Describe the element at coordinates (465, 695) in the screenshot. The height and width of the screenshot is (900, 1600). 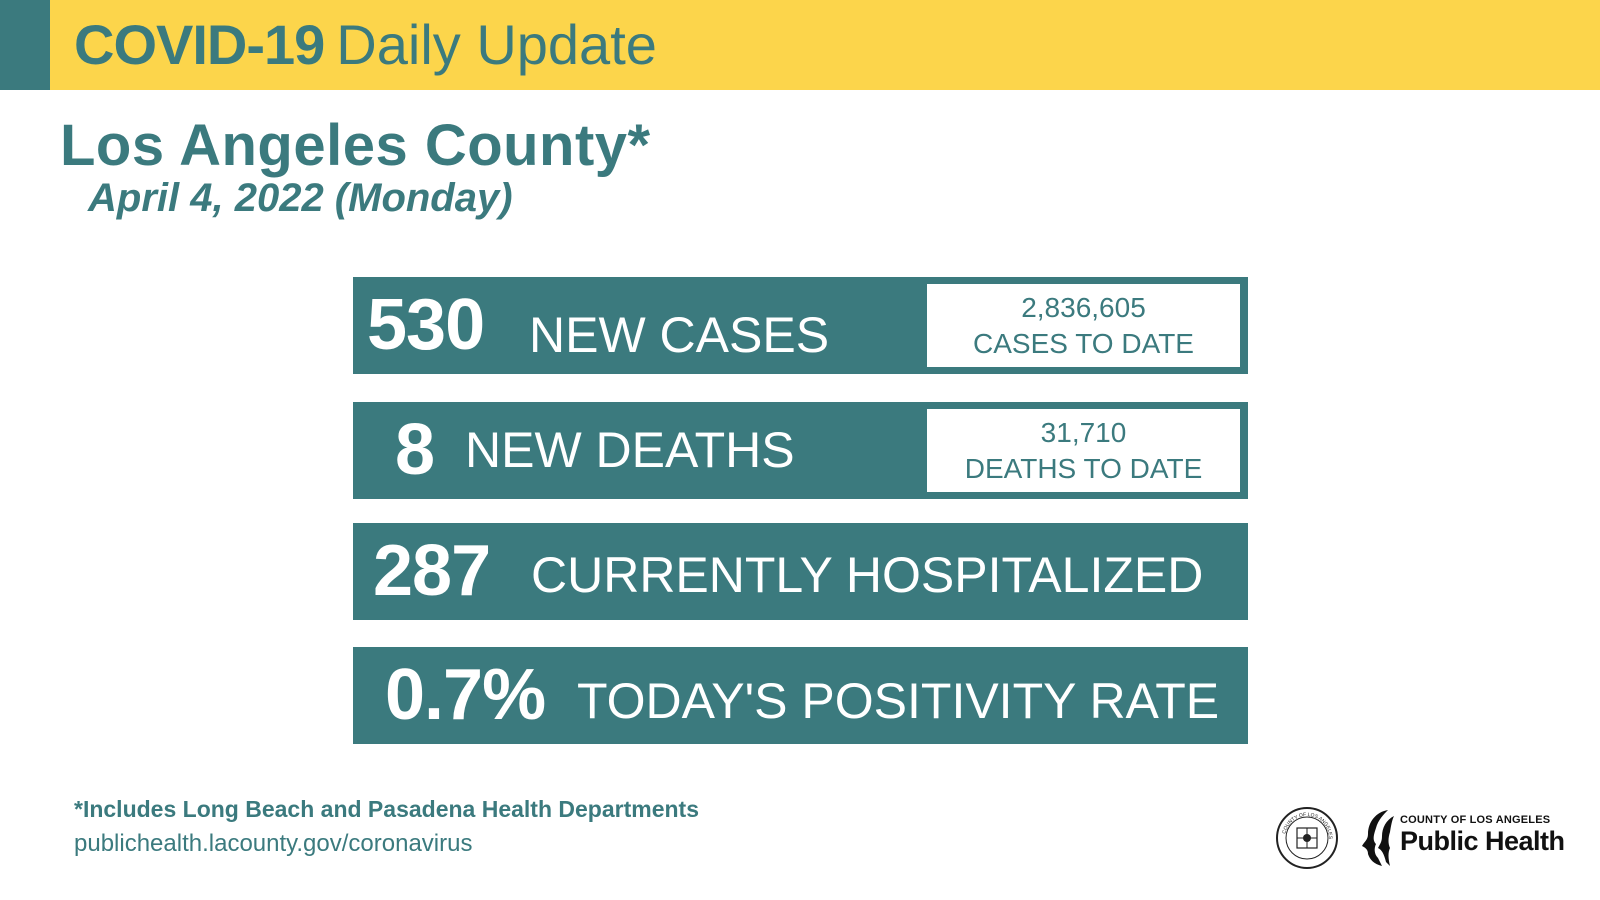
I see `positivity-rate-number: 0.7%` at that location.